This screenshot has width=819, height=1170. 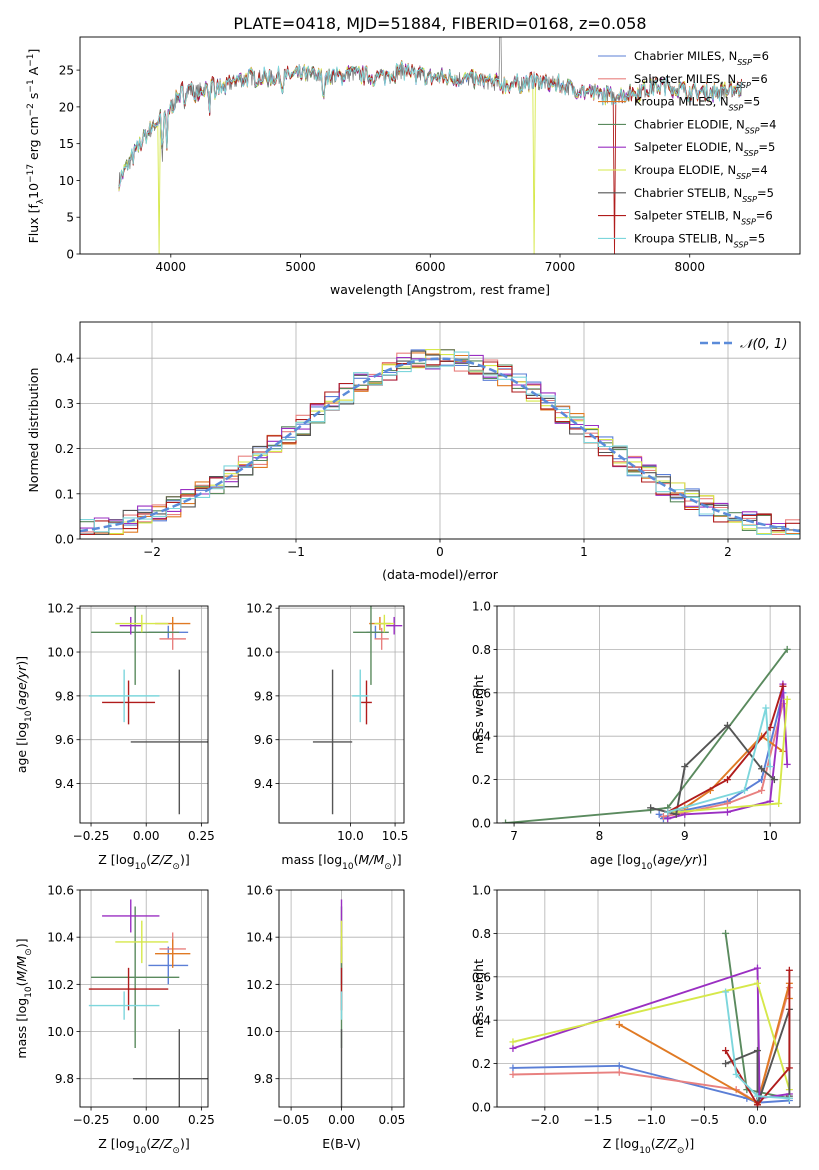 What do you see at coordinates (597, 1120) in the screenshot?
I see `x-tick-label: −1.5` at bounding box center [597, 1120].